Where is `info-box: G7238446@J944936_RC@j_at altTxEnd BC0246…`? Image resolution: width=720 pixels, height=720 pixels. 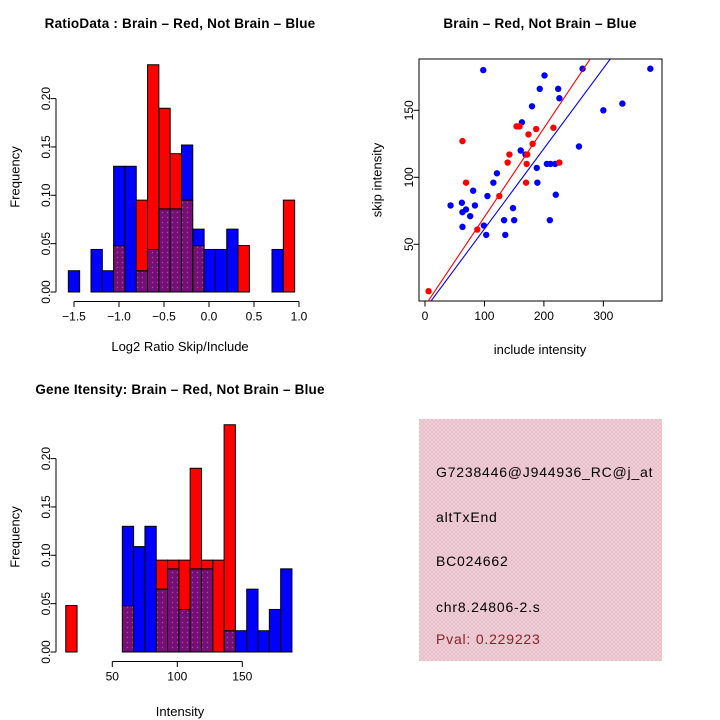 info-box: G7238446@J944936_RC@j_at altTxEnd BC0246… is located at coordinates (540, 540).